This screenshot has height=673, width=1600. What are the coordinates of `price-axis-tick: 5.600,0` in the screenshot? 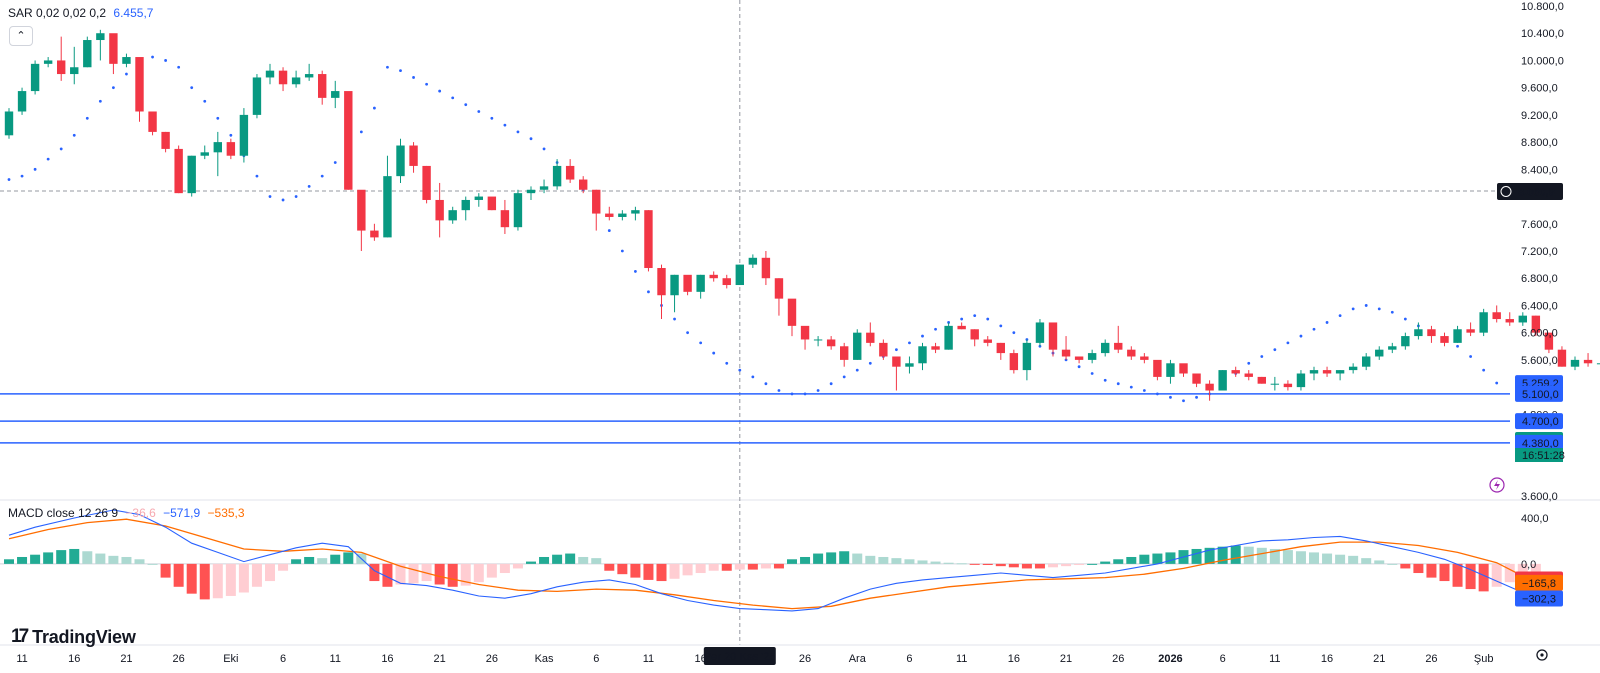 It's located at (1539, 361).